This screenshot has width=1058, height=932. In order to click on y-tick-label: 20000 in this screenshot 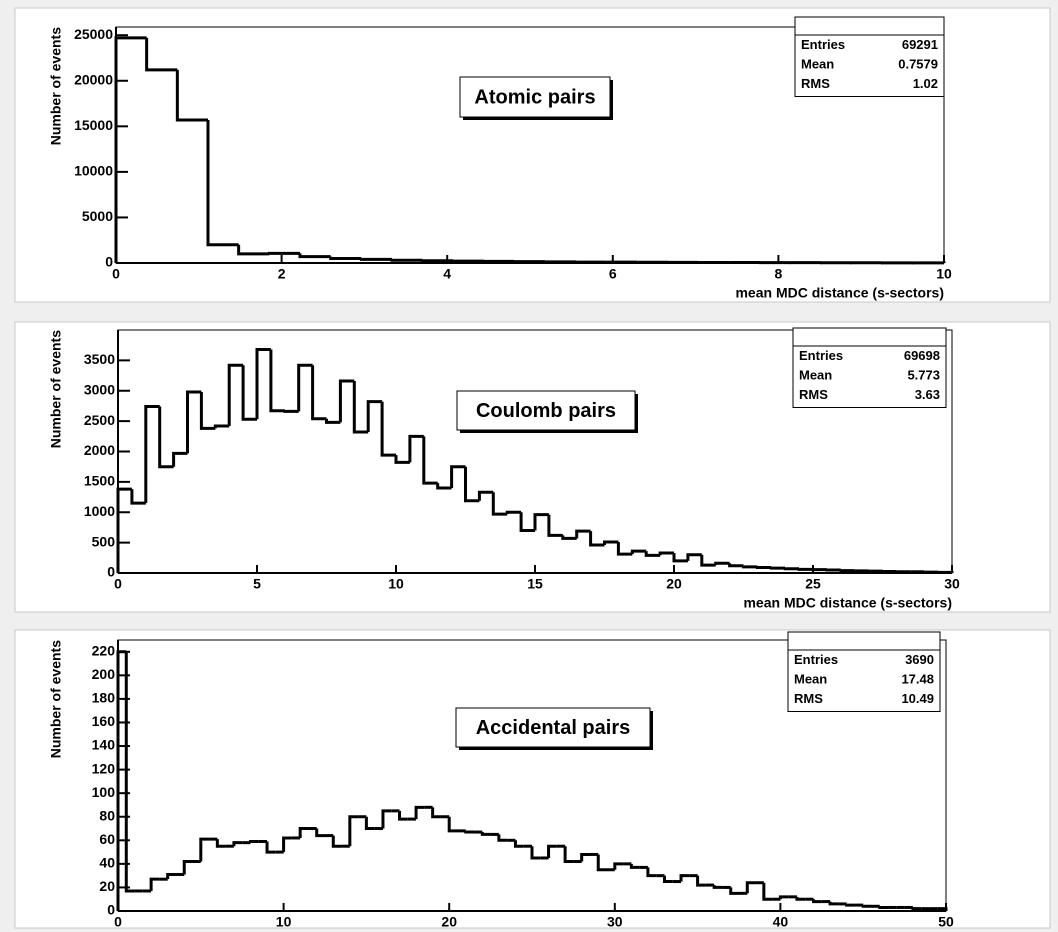, I will do `click(93, 79)`.